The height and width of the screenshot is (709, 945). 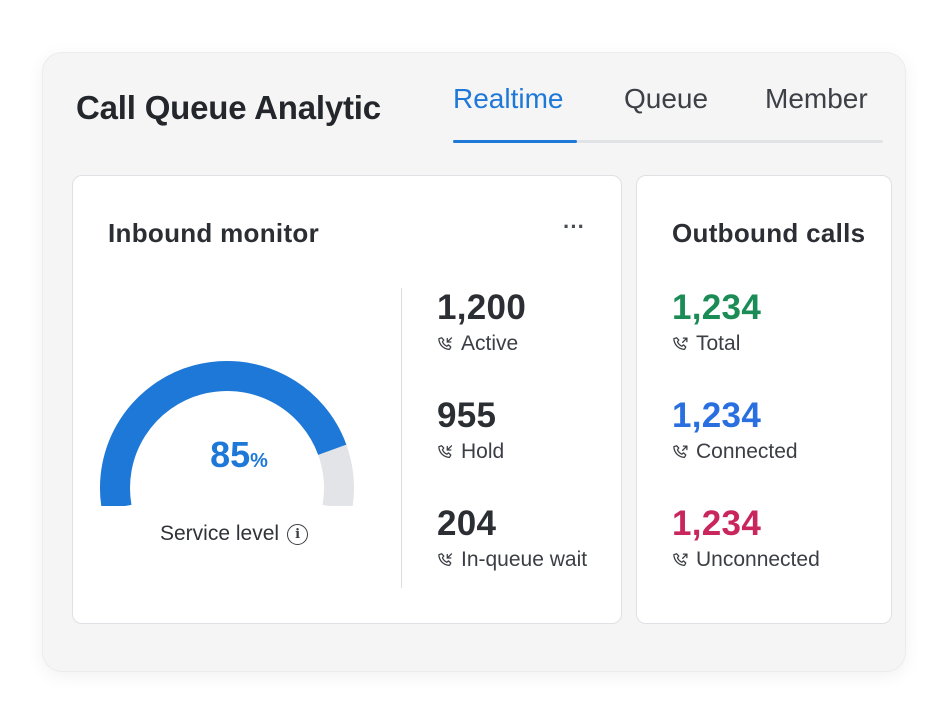 I want to click on service-level-caption: Service level i, so click(x=234, y=534).